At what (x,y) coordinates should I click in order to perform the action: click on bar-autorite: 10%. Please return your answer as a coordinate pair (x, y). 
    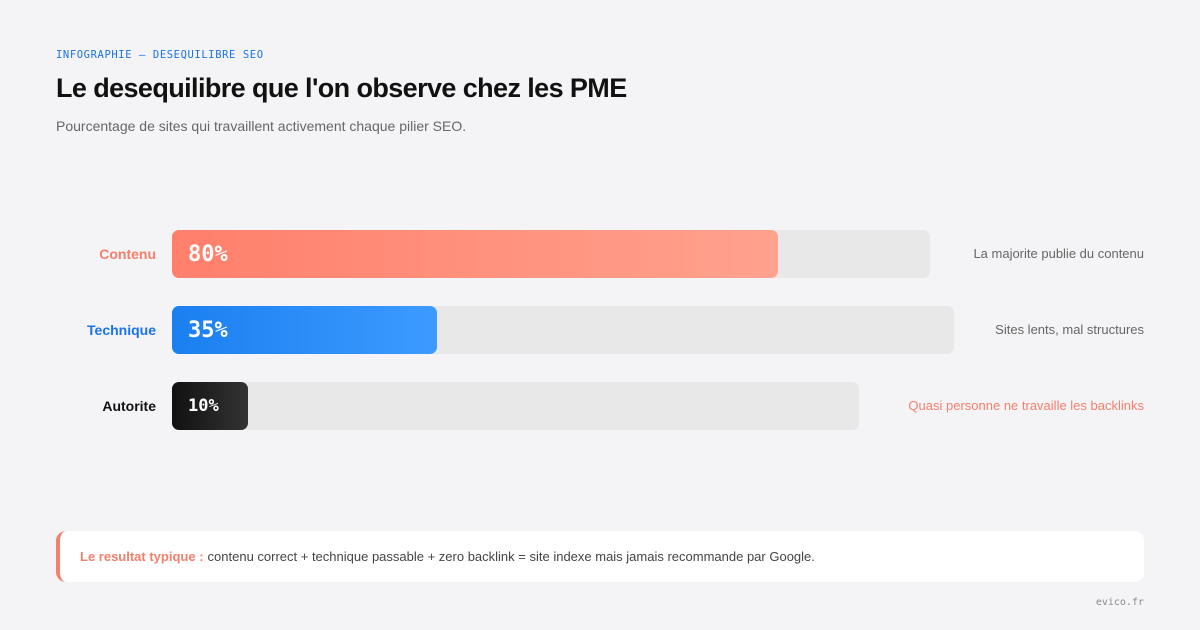
    Looking at the image, I should click on (210, 406).